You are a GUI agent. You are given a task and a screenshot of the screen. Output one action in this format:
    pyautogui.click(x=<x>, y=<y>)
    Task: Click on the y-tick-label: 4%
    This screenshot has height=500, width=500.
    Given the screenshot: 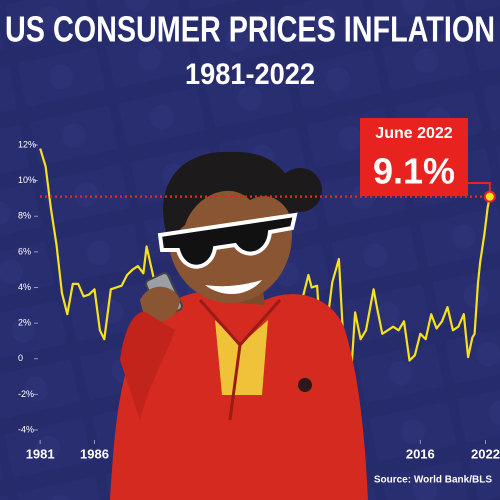 What is the action you would take?
    pyautogui.click(x=24, y=287)
    